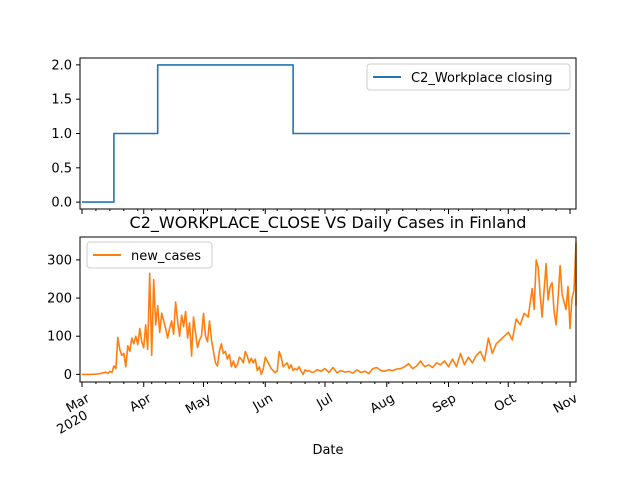  Describe the element at coordinates (59, 337) in the screenshot. I see `y-tick-label: 100` at that location.